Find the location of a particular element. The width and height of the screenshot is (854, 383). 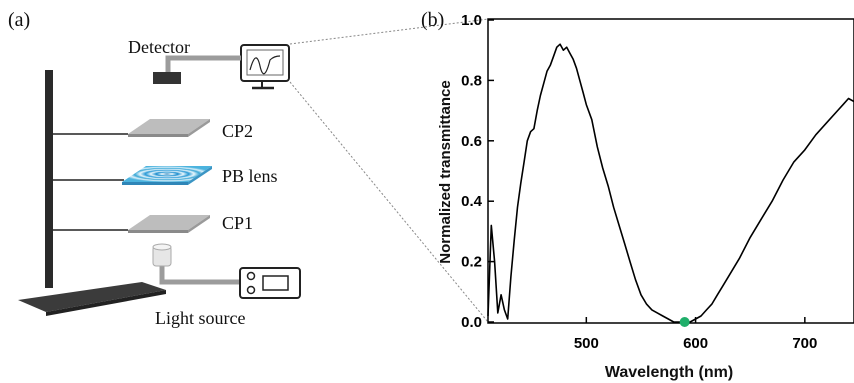

y-tick-label: 0.4 is located at coordinates (472, 201).